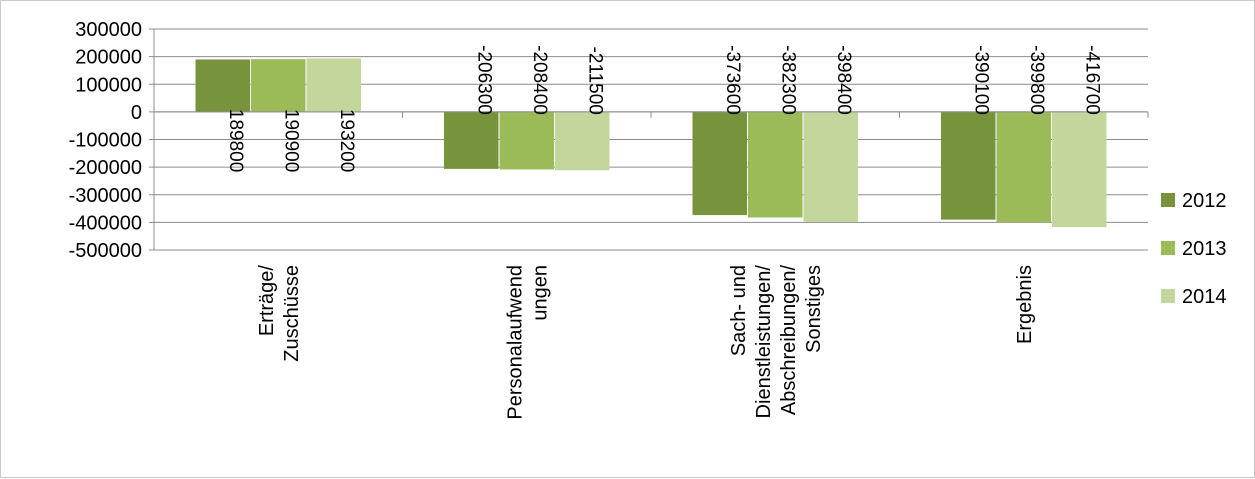 This screenshot has width=1255, height=479. Describe the element at coordinates (346, 140) in the screenshot. I see `data-label: 193200` at that location.